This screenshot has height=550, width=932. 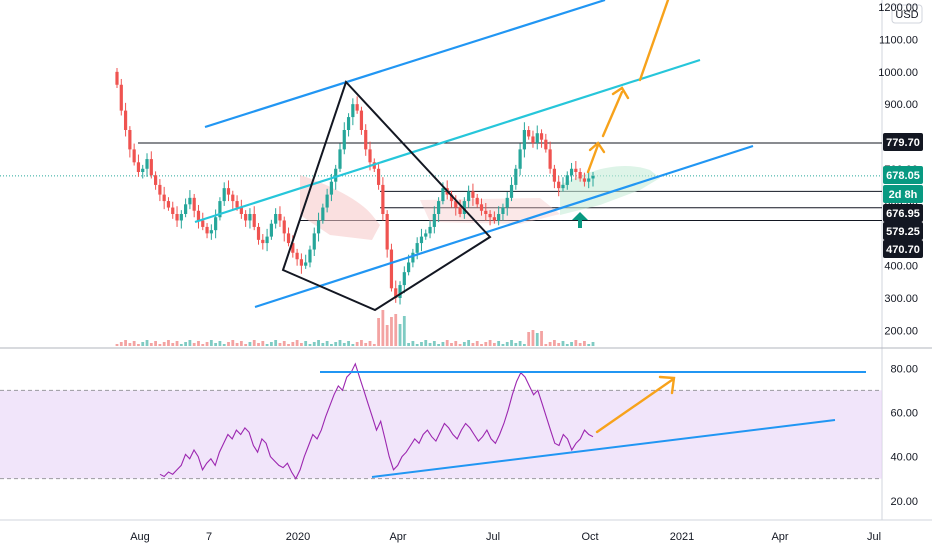 What do you see at coordinates (580, 220) in the screenshot?
I see `up-arrow-icon` at bounding box center [580, 220].